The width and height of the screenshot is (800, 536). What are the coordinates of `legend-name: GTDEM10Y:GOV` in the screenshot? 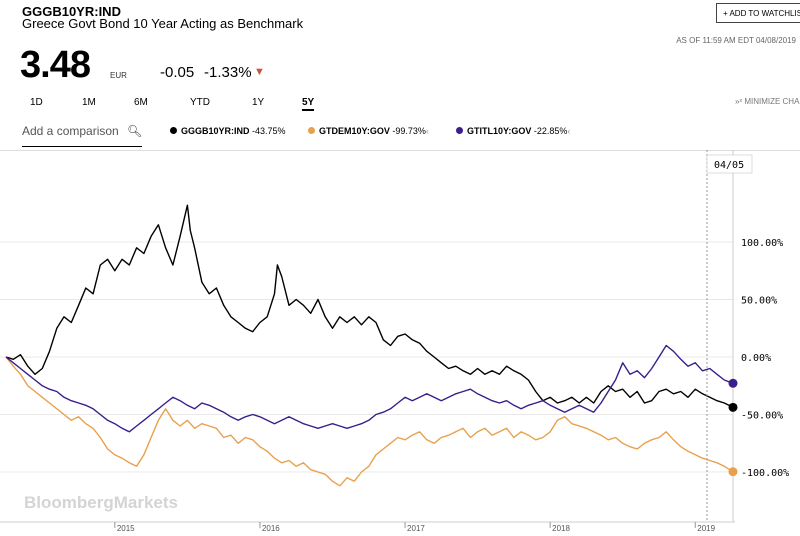 It's located at (354, 131).